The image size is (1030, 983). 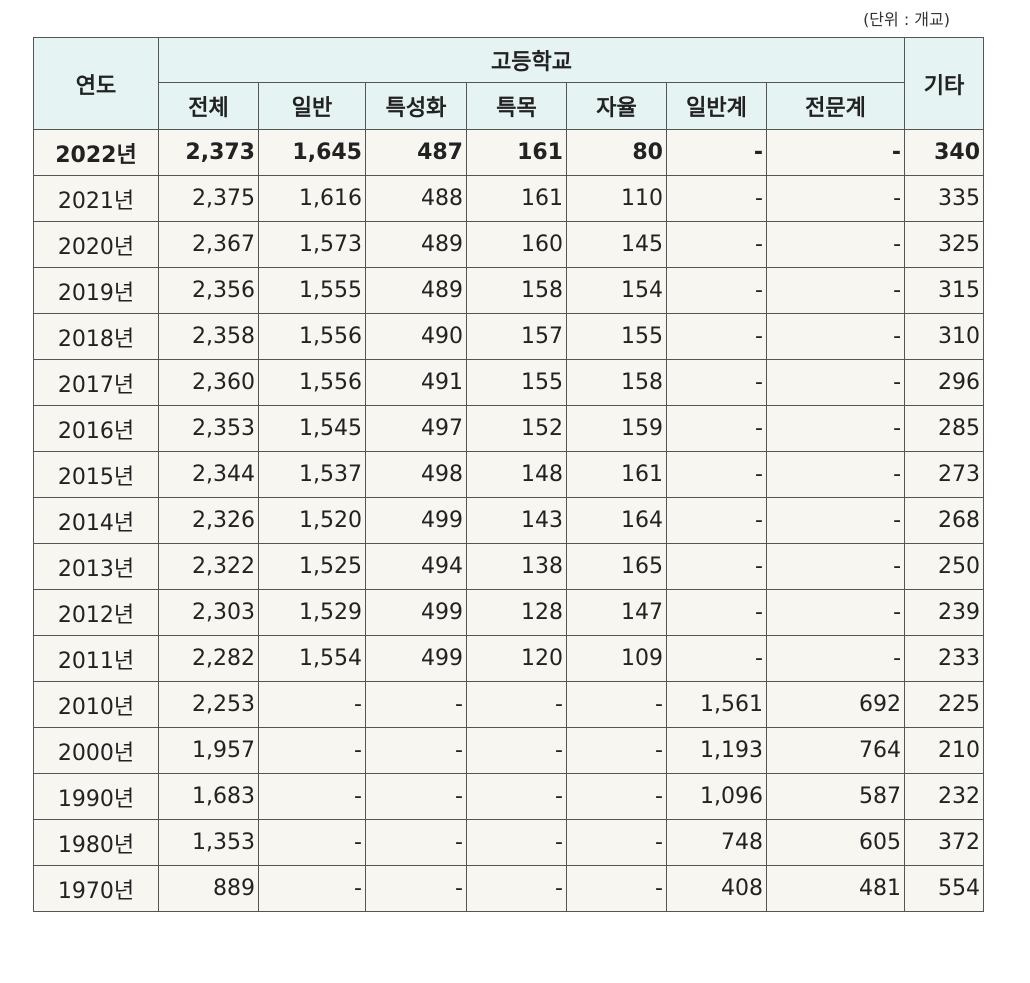 I want to click on table-row: 2014년 2,326 1,520 499 143 164- -268, so click(x=509, y=520).